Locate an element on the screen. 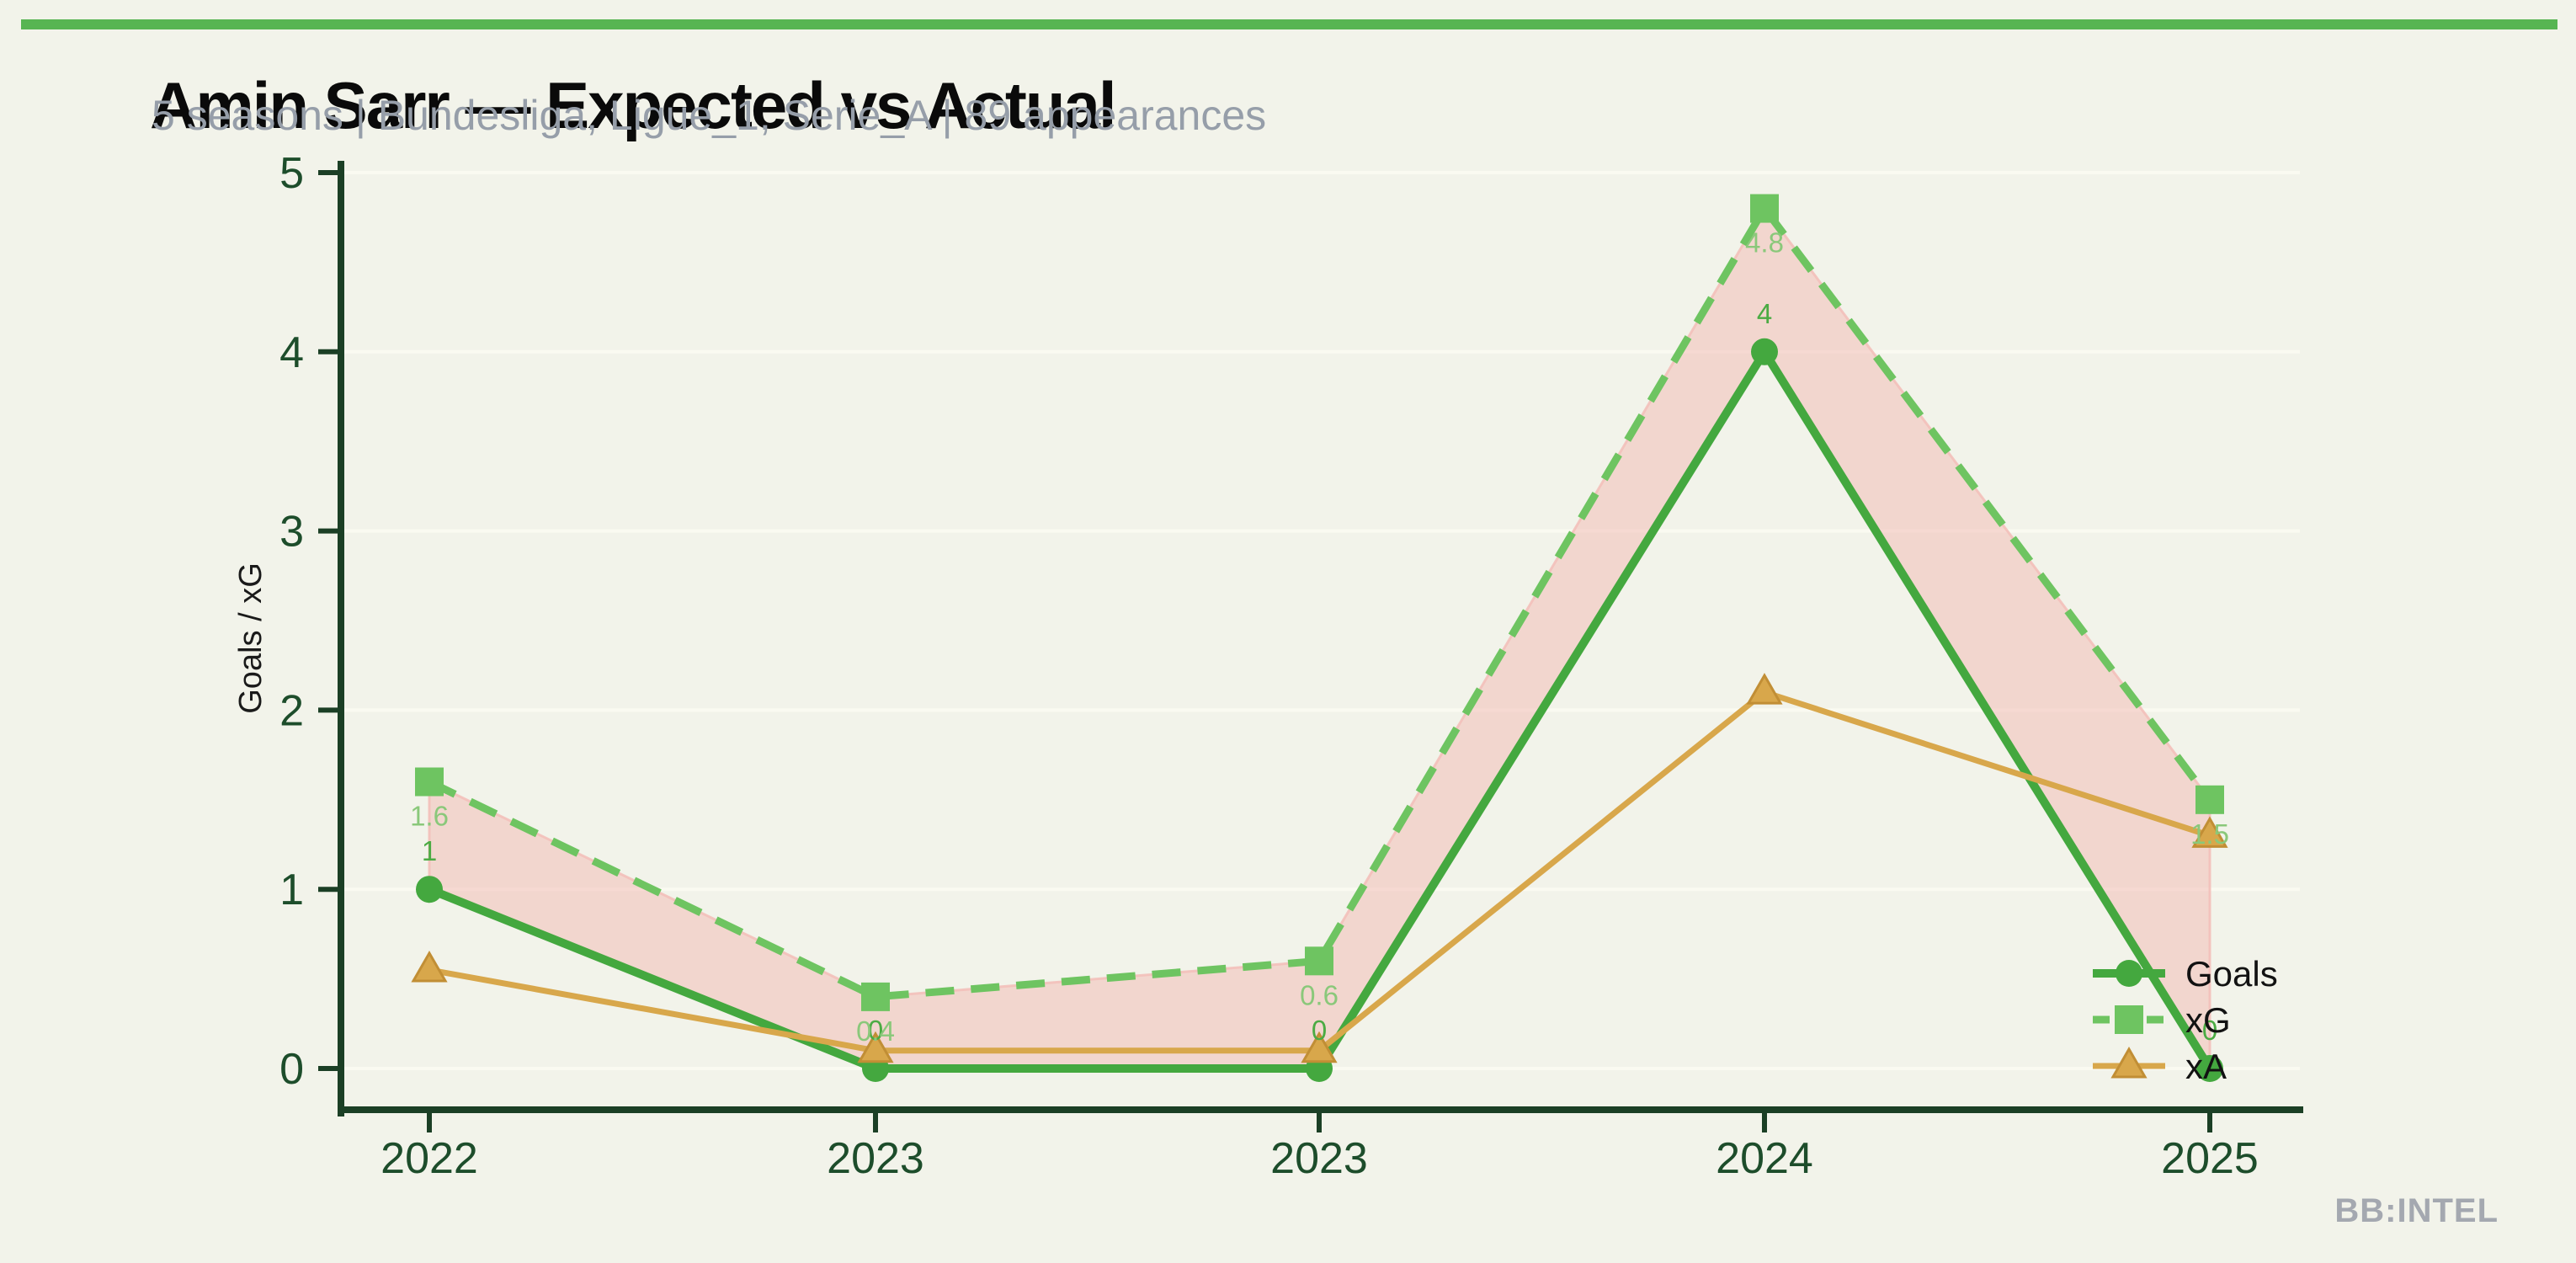 Image resolution: width=2576 pixels, height=1263 pixels. xg-point-label: 1.6 is located at coordinates (430, 816).